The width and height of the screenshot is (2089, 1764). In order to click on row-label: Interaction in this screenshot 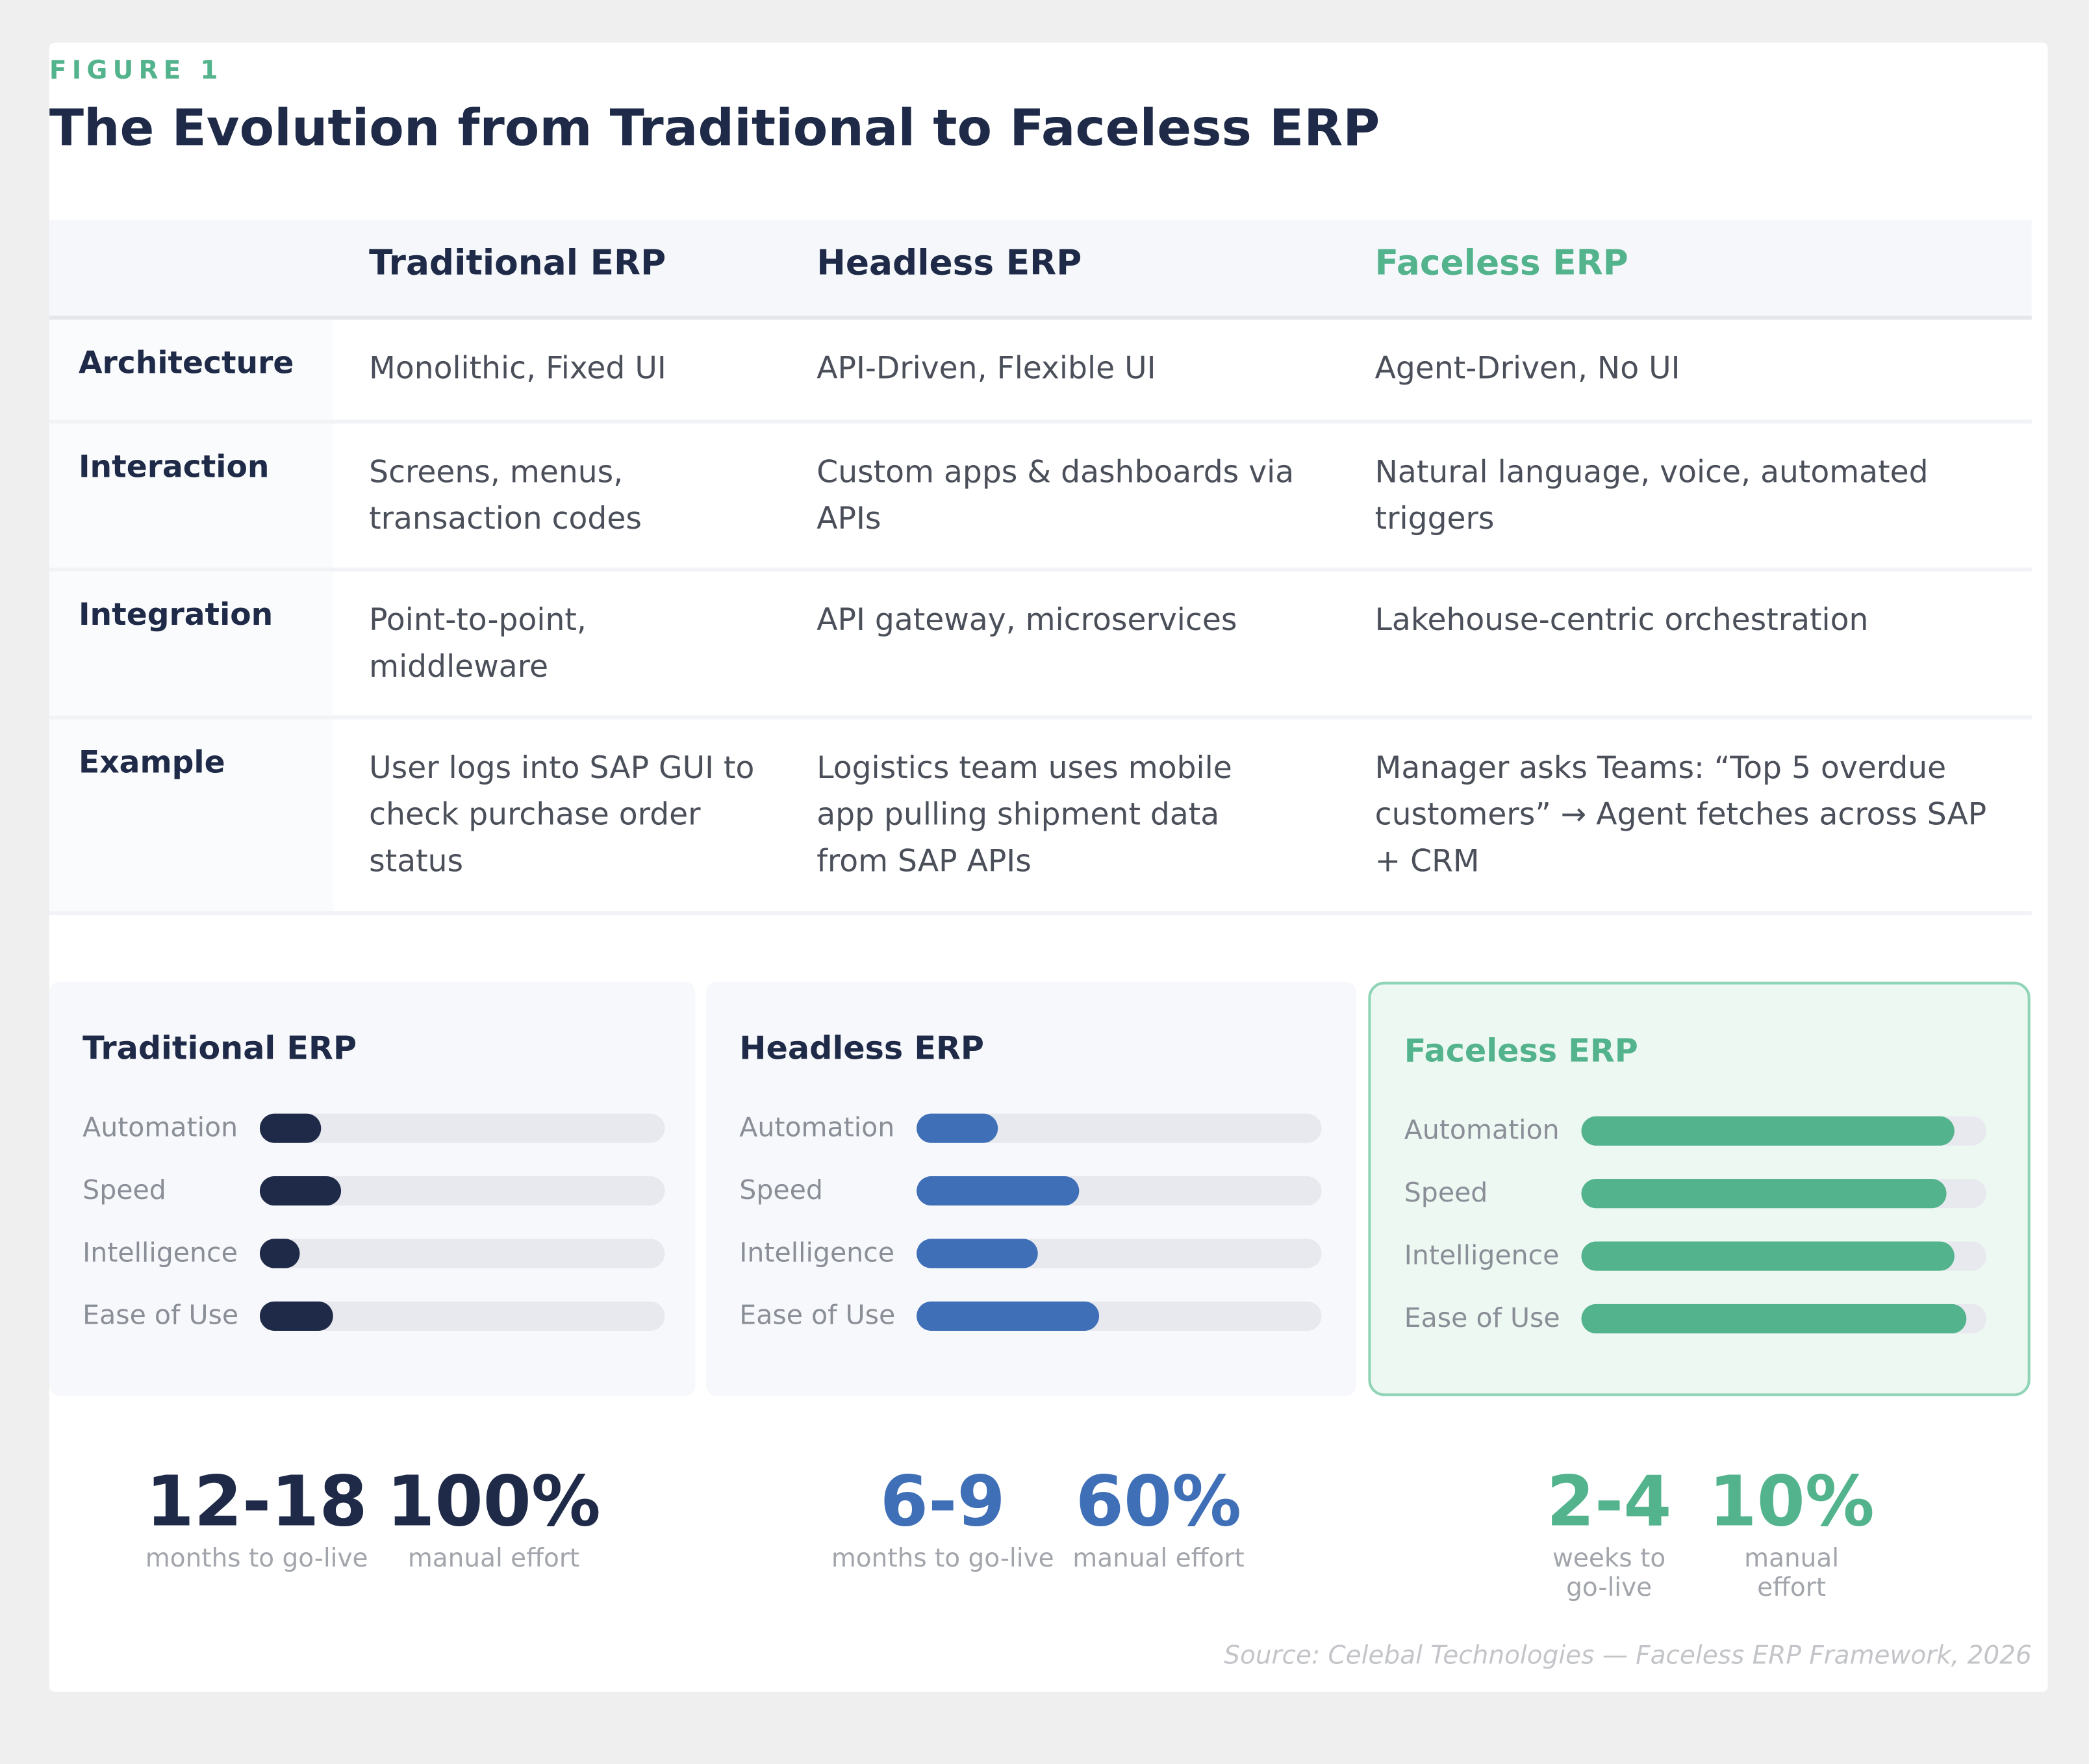, I will do `click(174, 468)`.